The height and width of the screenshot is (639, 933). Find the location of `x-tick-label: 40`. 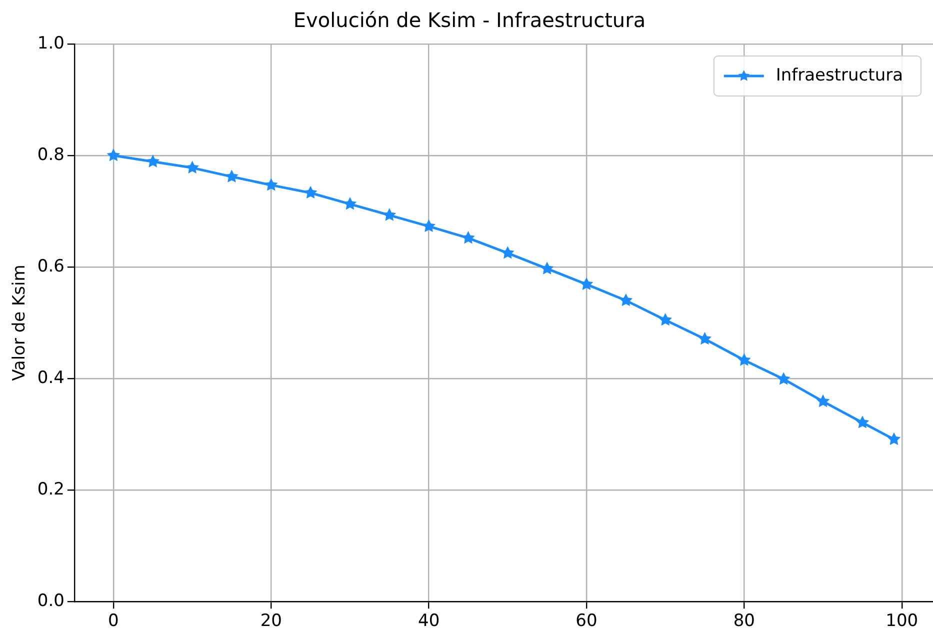

x-tick-label: 40 is located at coordinates (429, 621).